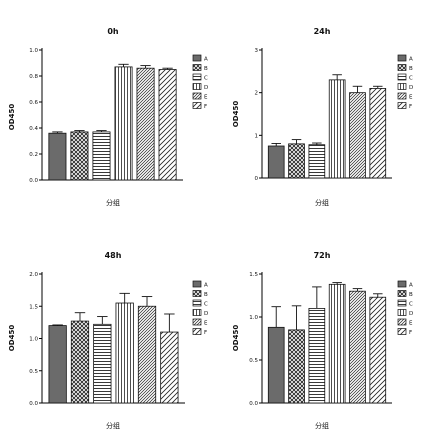 This screenshot has height=442, width=442. I want to click on chart-title: 24h, so click(322, 31).